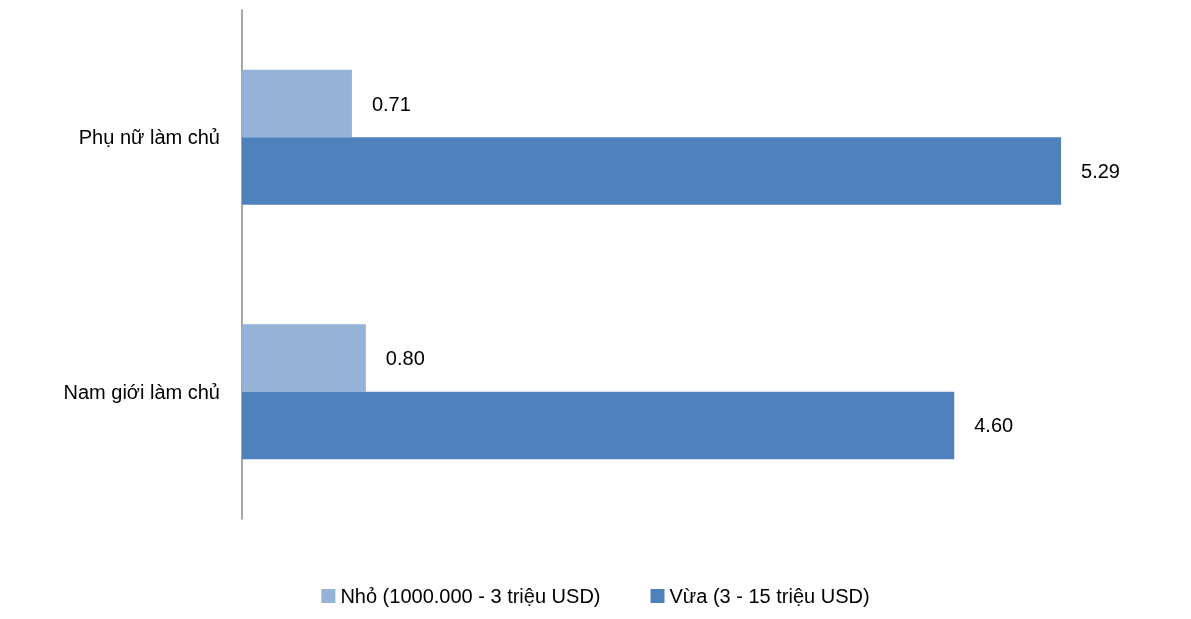  What do you see at coordinates (470, 596) in the screenshot?
I see `legend-label: Nhỏ (1000.000 - 3 triệu USD)` at bounding box center [470, 596].